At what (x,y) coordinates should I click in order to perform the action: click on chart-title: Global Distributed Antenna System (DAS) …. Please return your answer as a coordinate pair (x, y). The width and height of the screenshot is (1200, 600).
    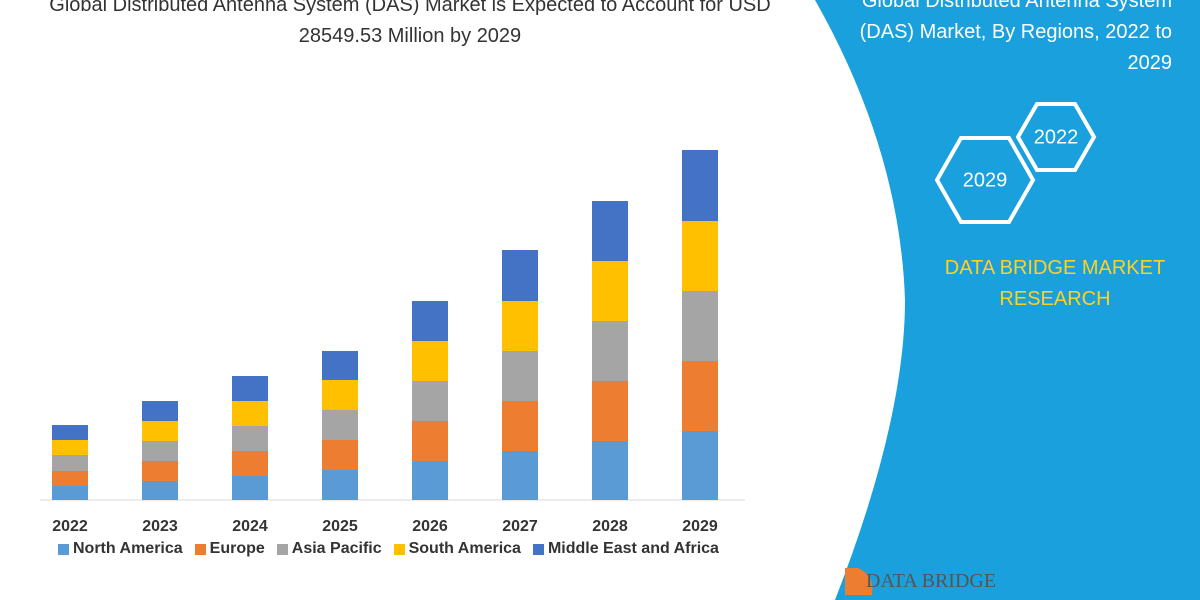
    Looking at the image, I should click on (410, 23).